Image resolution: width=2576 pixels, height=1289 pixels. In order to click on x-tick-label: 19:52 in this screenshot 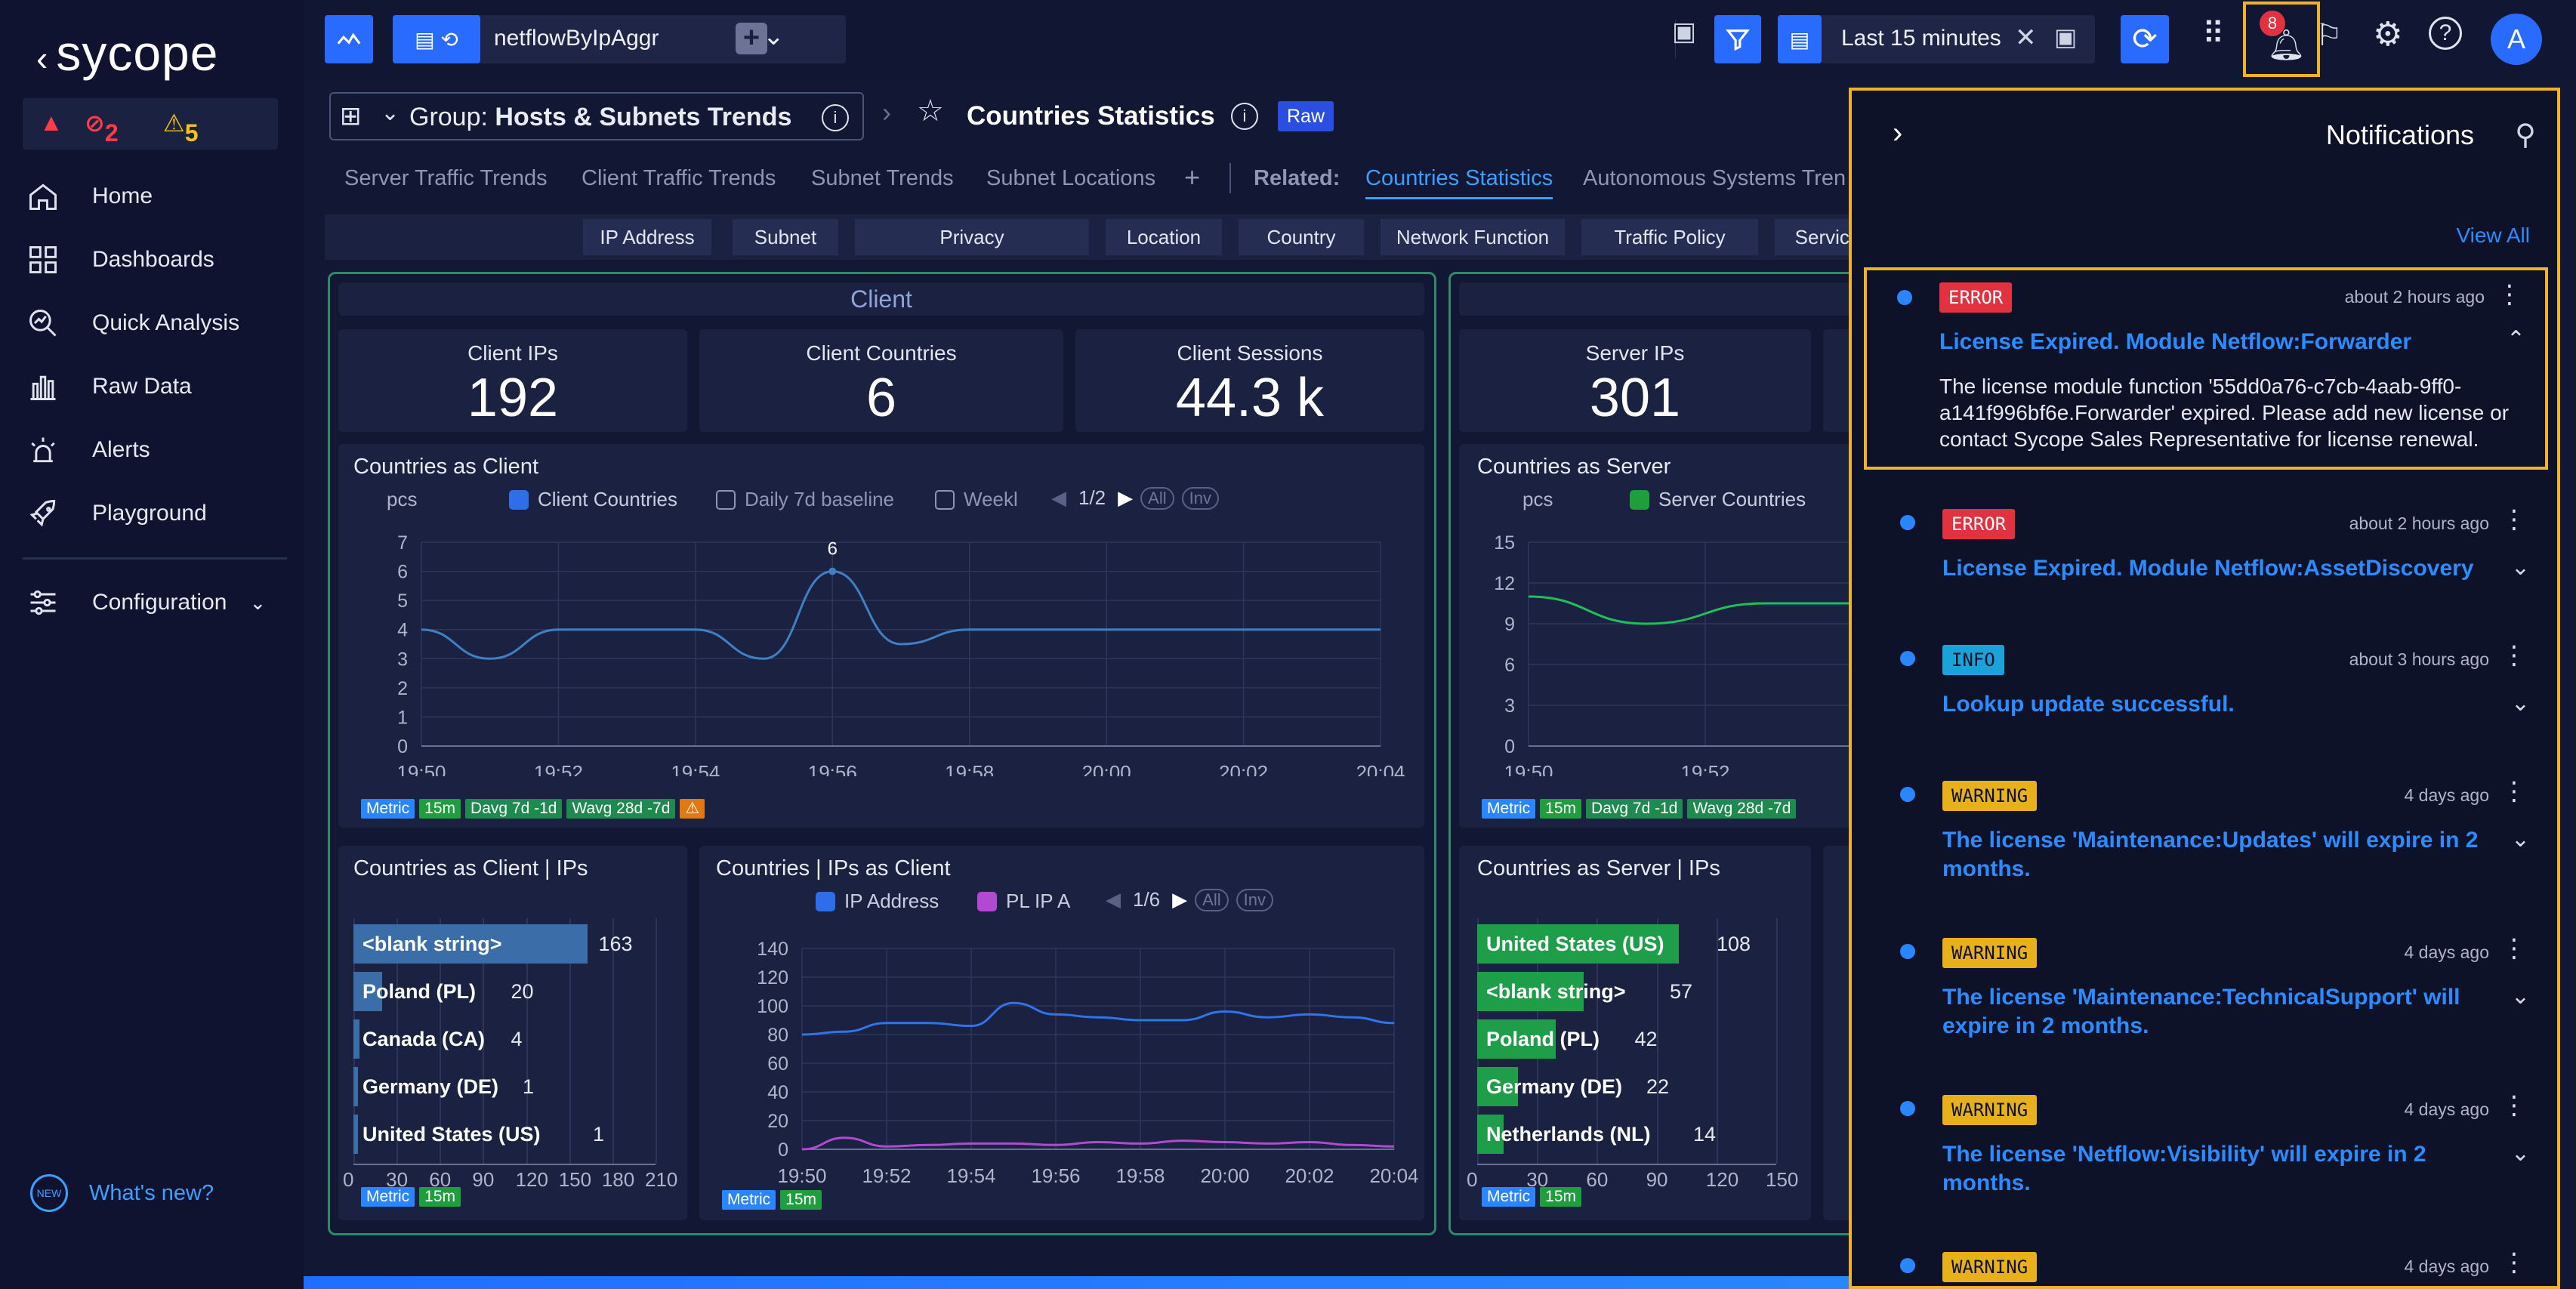, I will do `click(886, 1175)`.